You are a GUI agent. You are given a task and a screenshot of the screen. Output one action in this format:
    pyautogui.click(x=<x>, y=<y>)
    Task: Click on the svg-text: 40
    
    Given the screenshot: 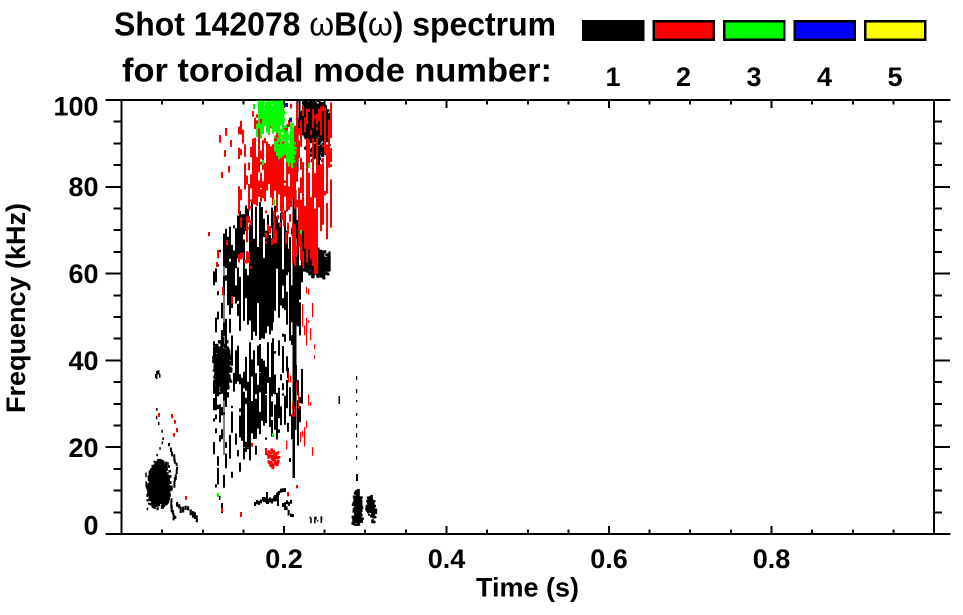 What is the action you would take?
    pyautogui.click(x=83, y=361)
    